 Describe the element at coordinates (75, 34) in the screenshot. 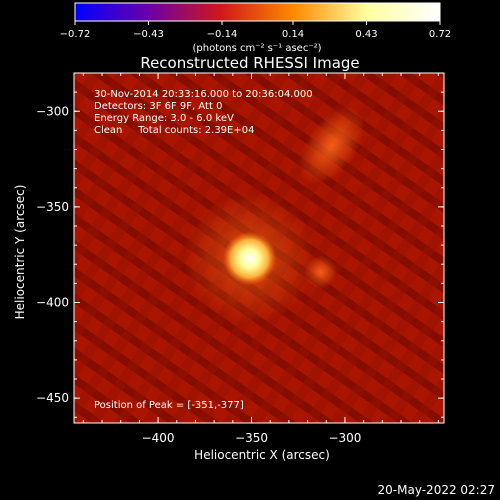

I see `colorbar-tick-label: −0.72` at that location.